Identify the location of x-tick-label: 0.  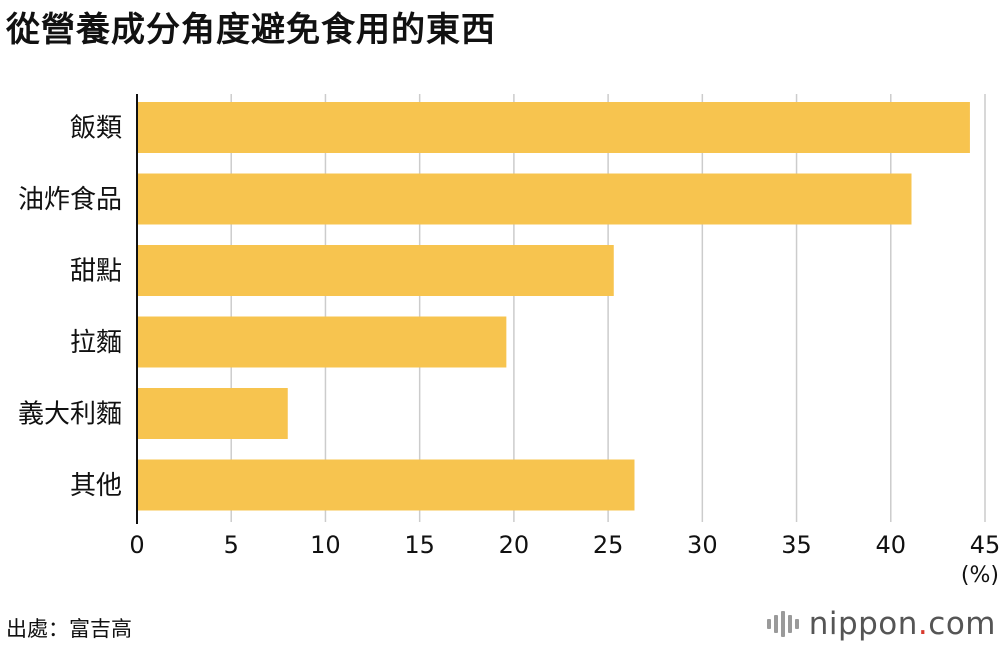
(136, 545).